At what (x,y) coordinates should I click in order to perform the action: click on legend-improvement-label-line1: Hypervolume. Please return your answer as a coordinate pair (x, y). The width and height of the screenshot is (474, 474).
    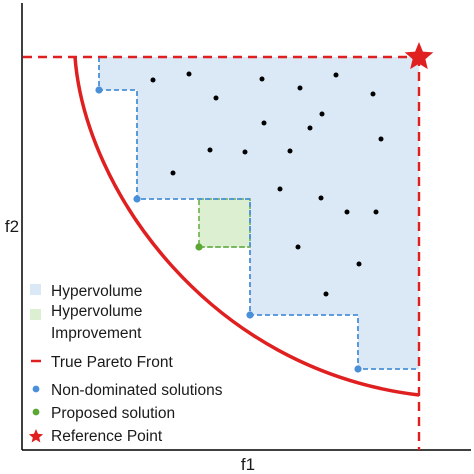
    Looking at the image, I should click on (96, 311).